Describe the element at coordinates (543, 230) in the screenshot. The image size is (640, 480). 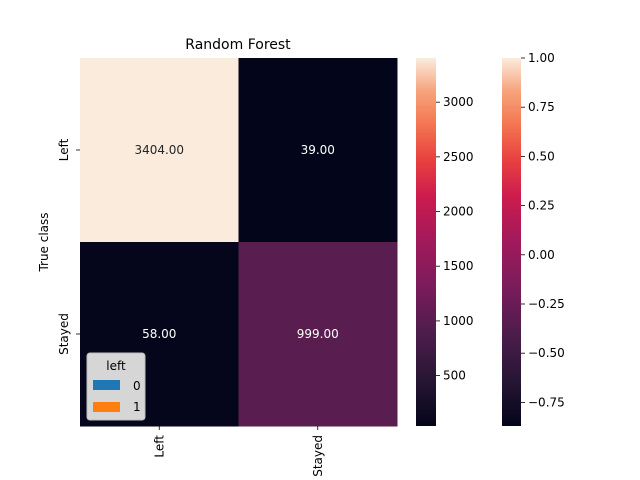
I see `colorbar-2-ticks: −0.75 −0.50 −0.25 0.00 0.25 0.50 0.75 1.00` at that location.